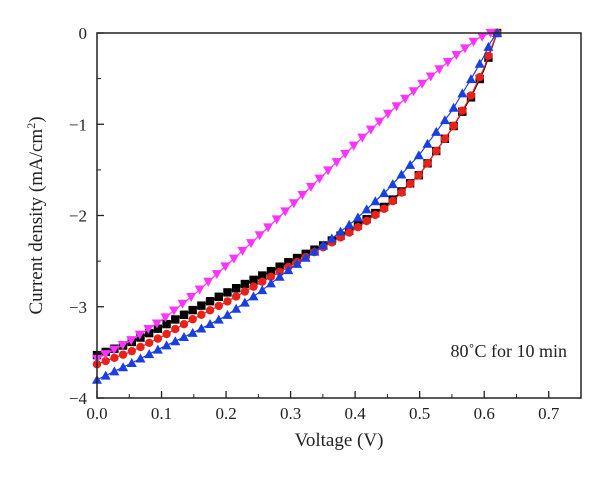 This screenshot has height=481, width=600. What do you see at coordinates (356, 413) in the screenshot?
I see `x-tick-label: 0.4` at bounding box center [356, 413].